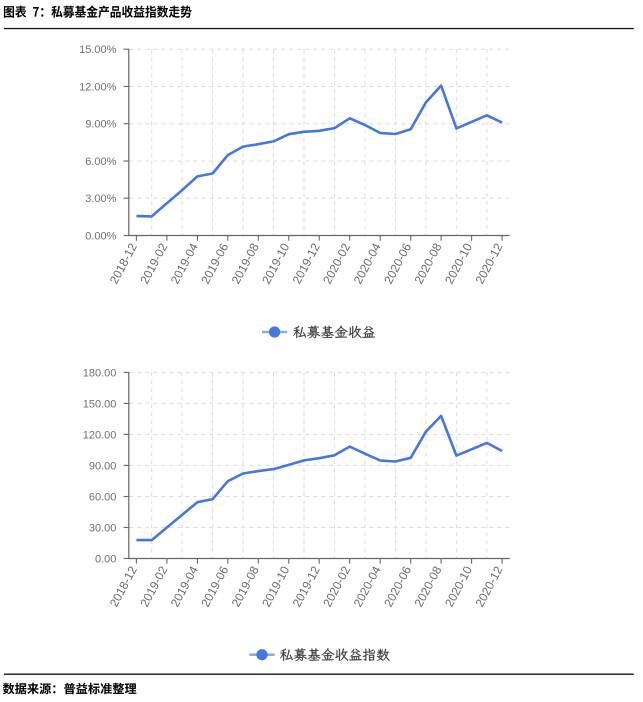 The height and width of the screenshot is (702, 643). I want to click on svg-text: 30.00, so click(103, 528).